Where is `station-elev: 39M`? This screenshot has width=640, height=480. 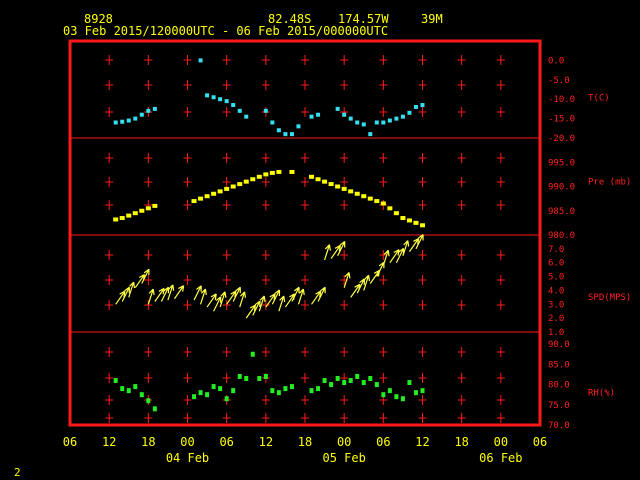
station-elev: 39M is located at coordinates (432, 19).